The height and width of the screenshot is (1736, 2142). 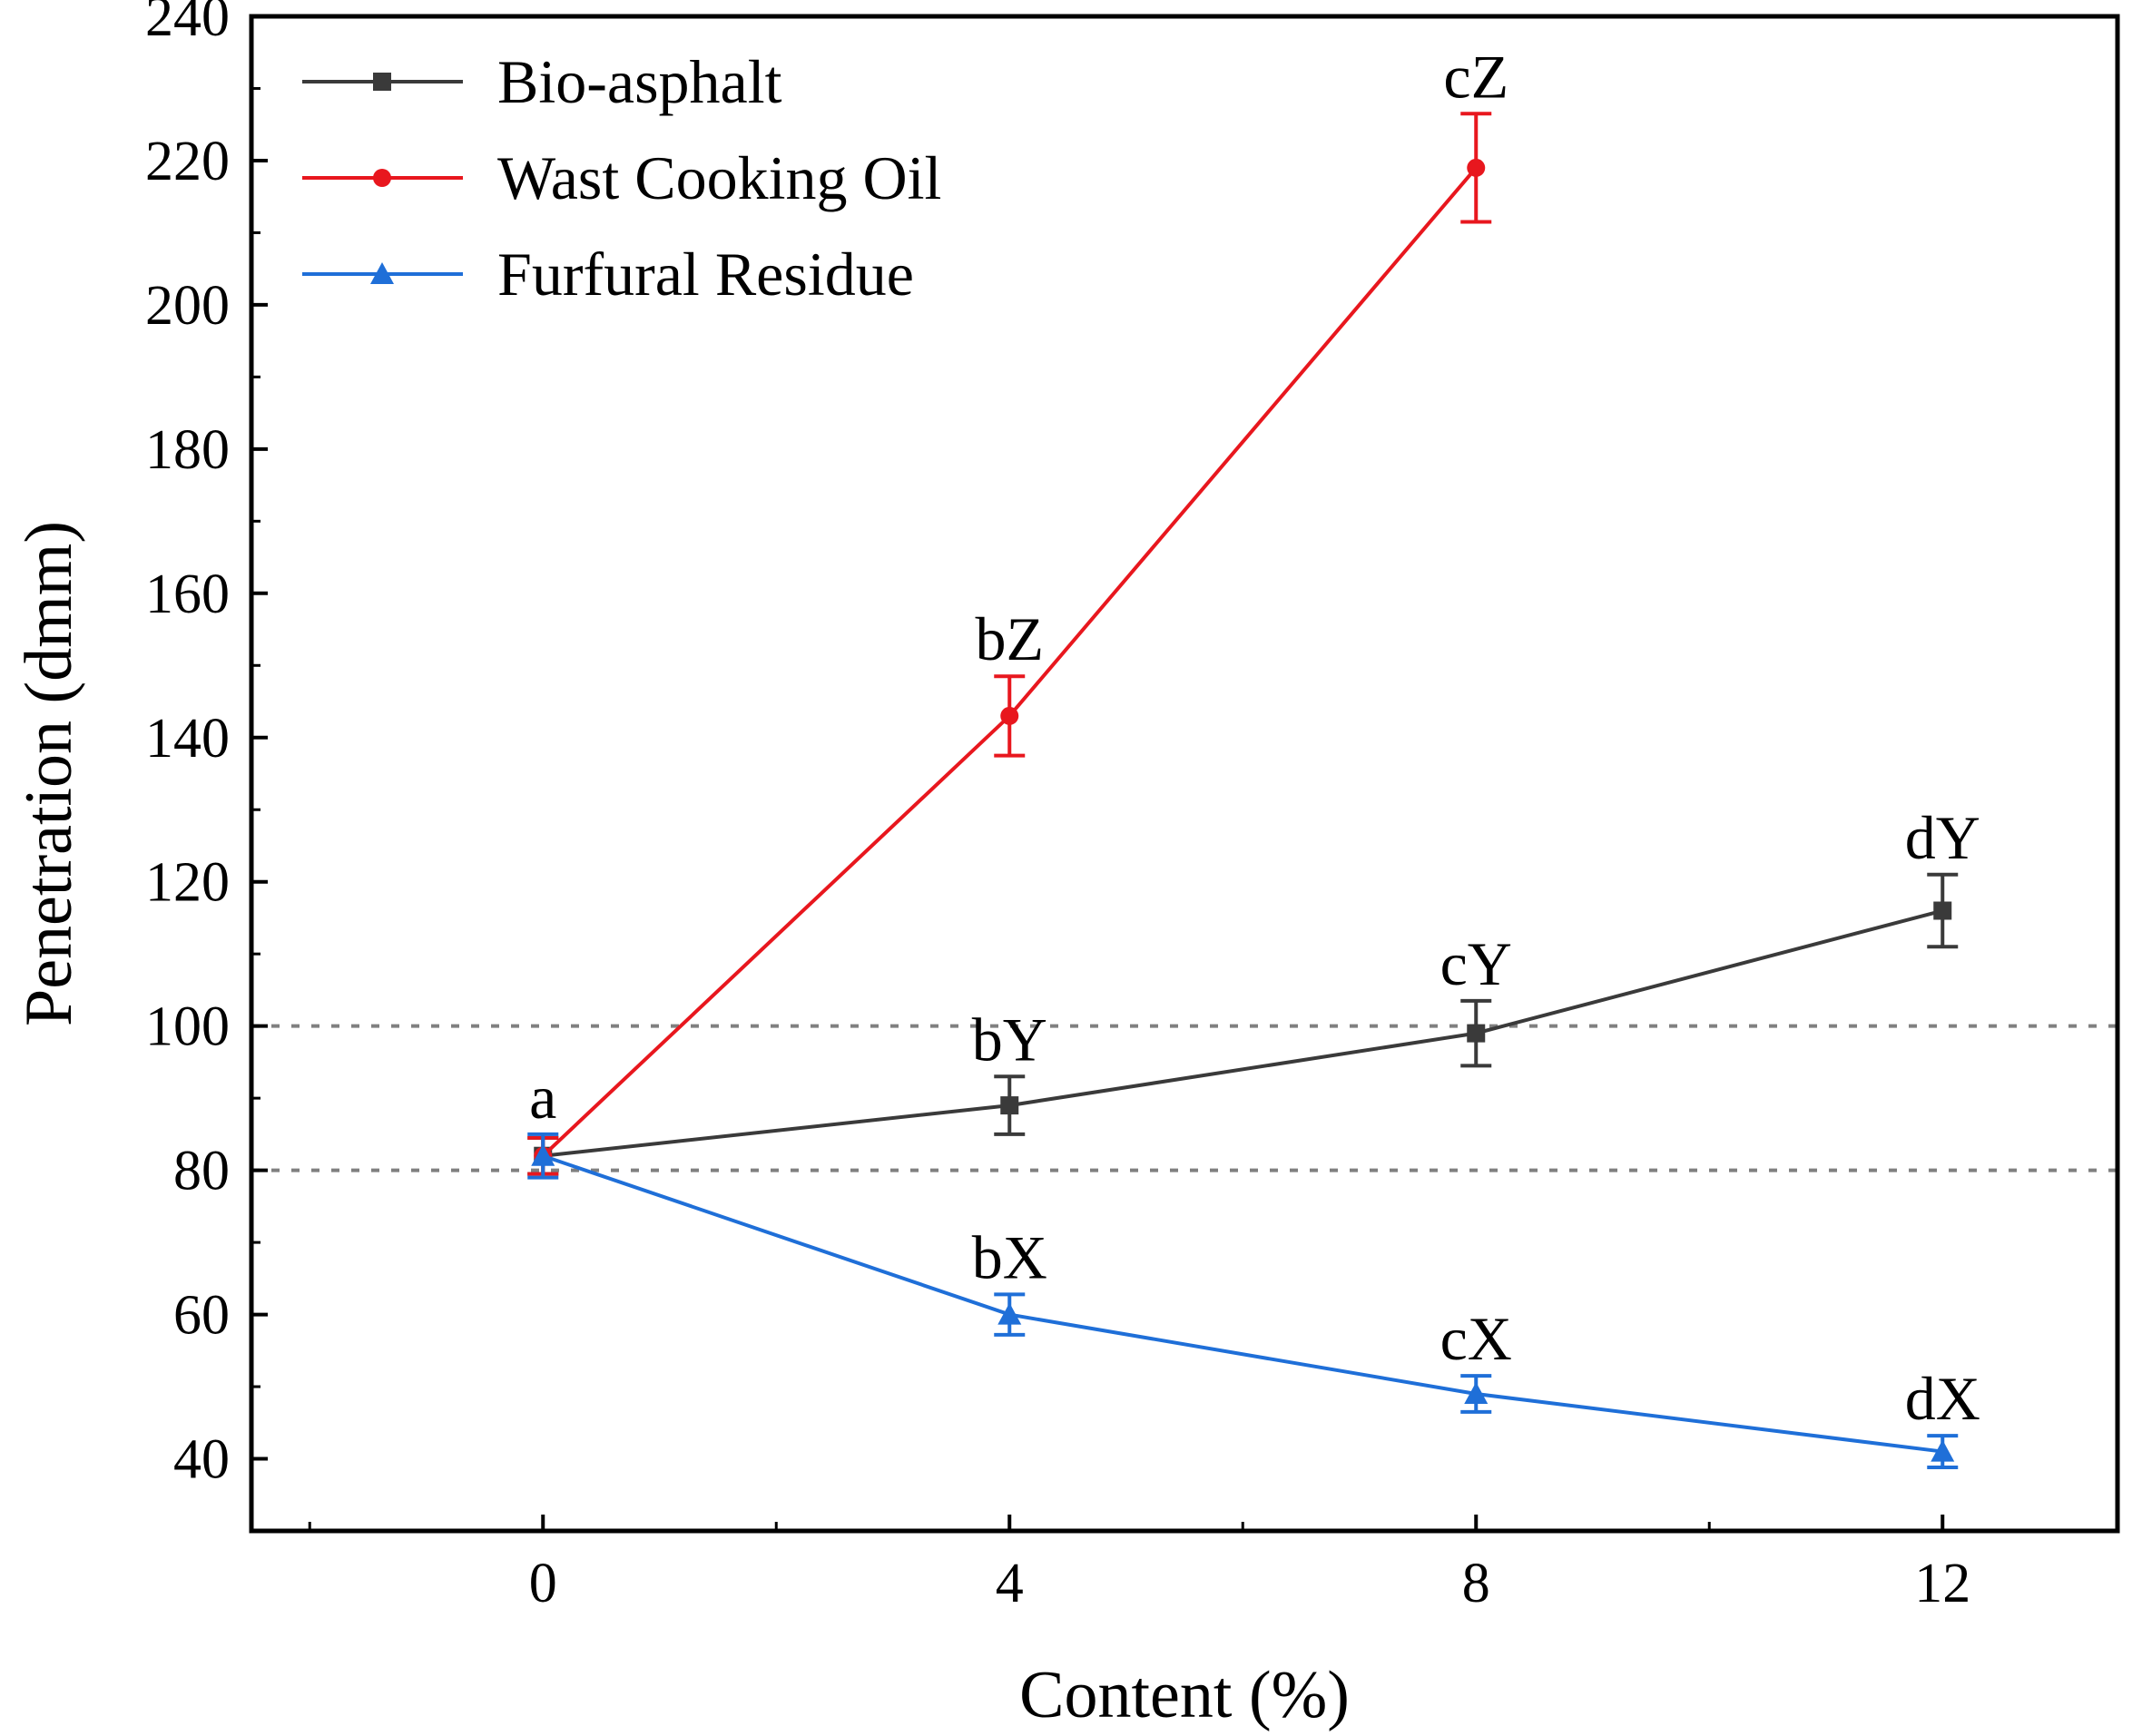 What do you see at coordinates (188, 24) in the screenshot?
I see `y-tick-label: 240` at bounding box center [188, 24].